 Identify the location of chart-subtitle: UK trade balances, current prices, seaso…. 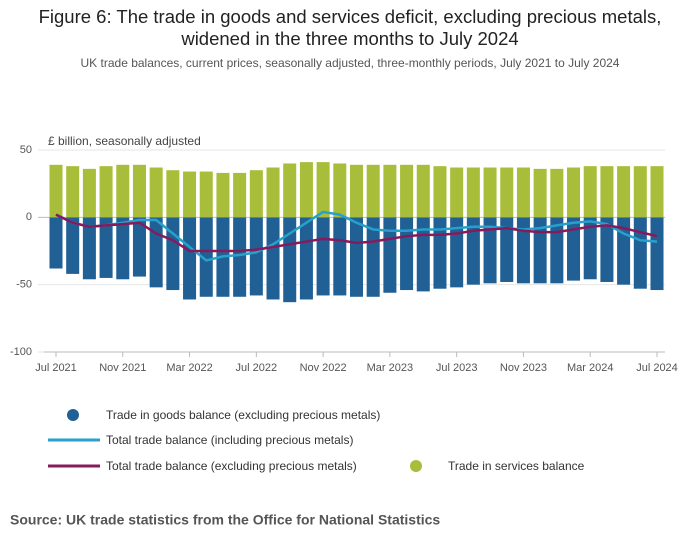
(350, 63).